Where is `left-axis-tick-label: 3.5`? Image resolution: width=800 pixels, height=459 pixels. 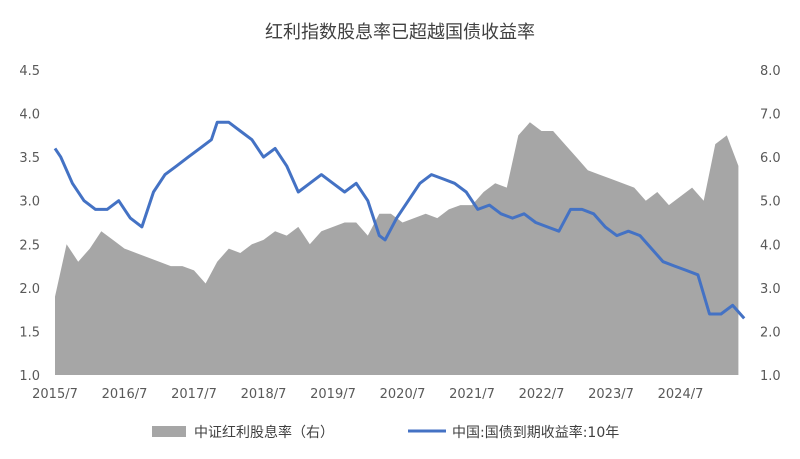 left-axis-tick-label: 3.5 is located at coordinates (29, 158).